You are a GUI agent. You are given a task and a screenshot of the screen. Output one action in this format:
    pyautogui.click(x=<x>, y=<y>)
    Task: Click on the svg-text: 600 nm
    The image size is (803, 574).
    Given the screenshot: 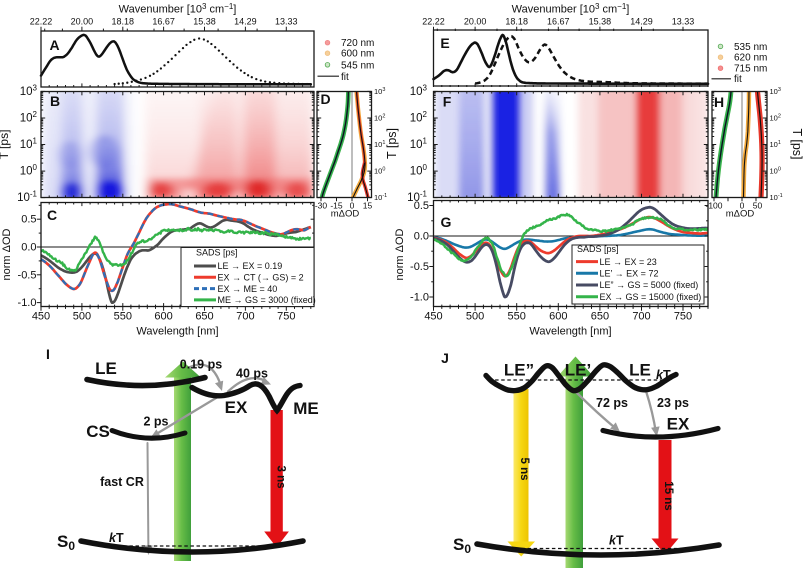 What is the action you would take?
    pyautogui.click(x=357, y=54)
    